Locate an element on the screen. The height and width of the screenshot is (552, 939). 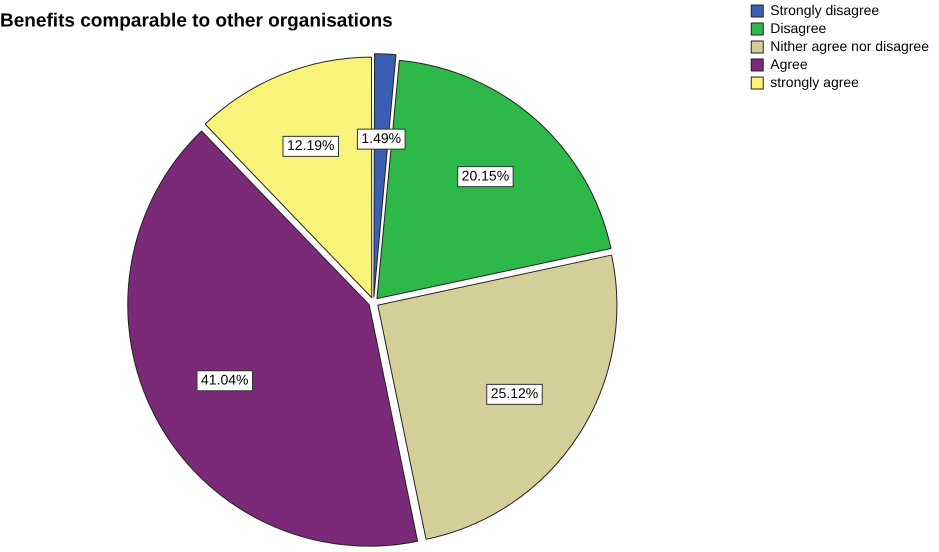
legend-label: Agree is located at coordinates (789, 64).